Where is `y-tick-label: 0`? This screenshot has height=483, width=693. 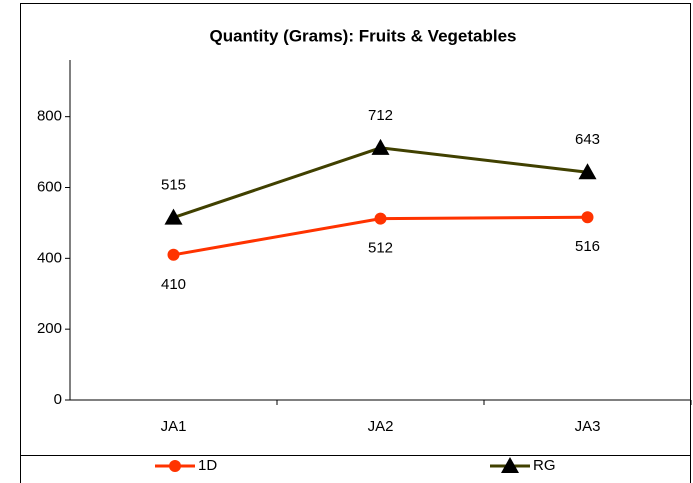
y-tick-label: 0 is located at coordinates (58, 399).